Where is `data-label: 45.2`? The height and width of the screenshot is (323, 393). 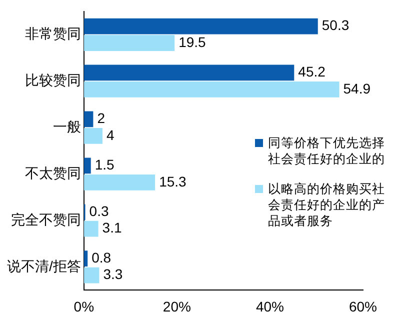
data-label: 45.2 is located at coordinates (312, 72).